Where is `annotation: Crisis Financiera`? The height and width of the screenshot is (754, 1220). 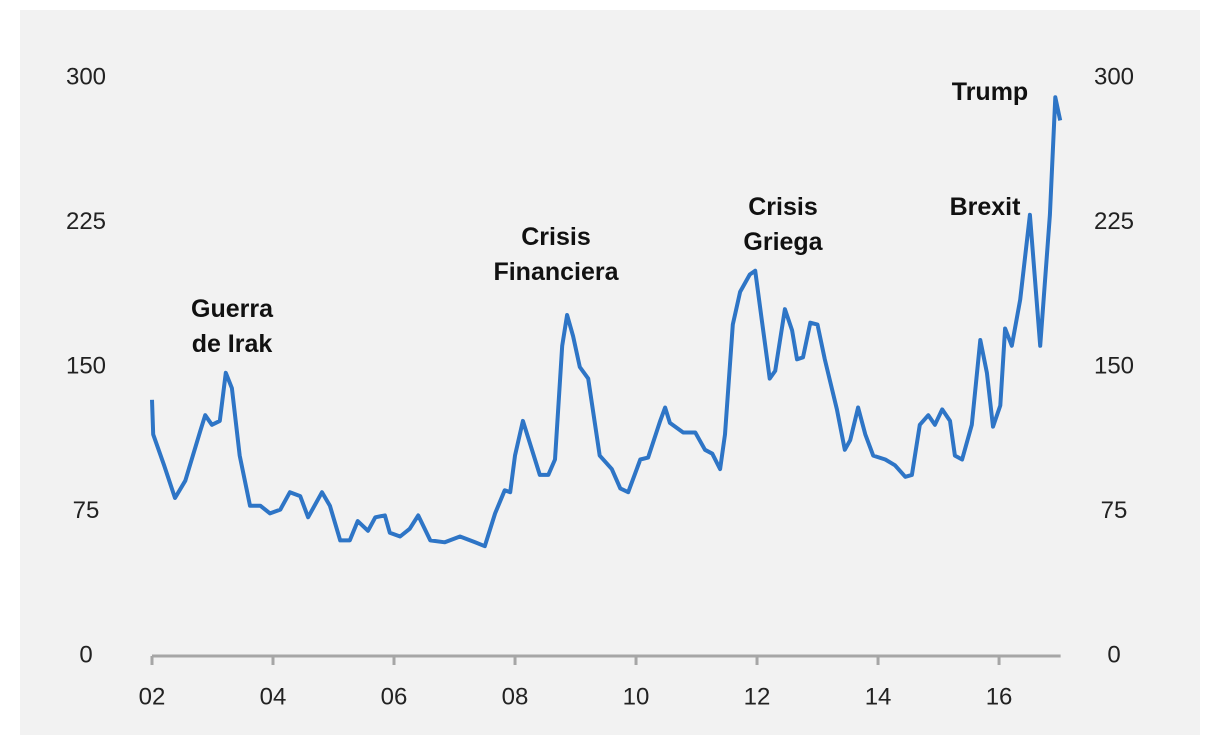
annotation: Crisis Financiera is located at coordinates (556, 254).